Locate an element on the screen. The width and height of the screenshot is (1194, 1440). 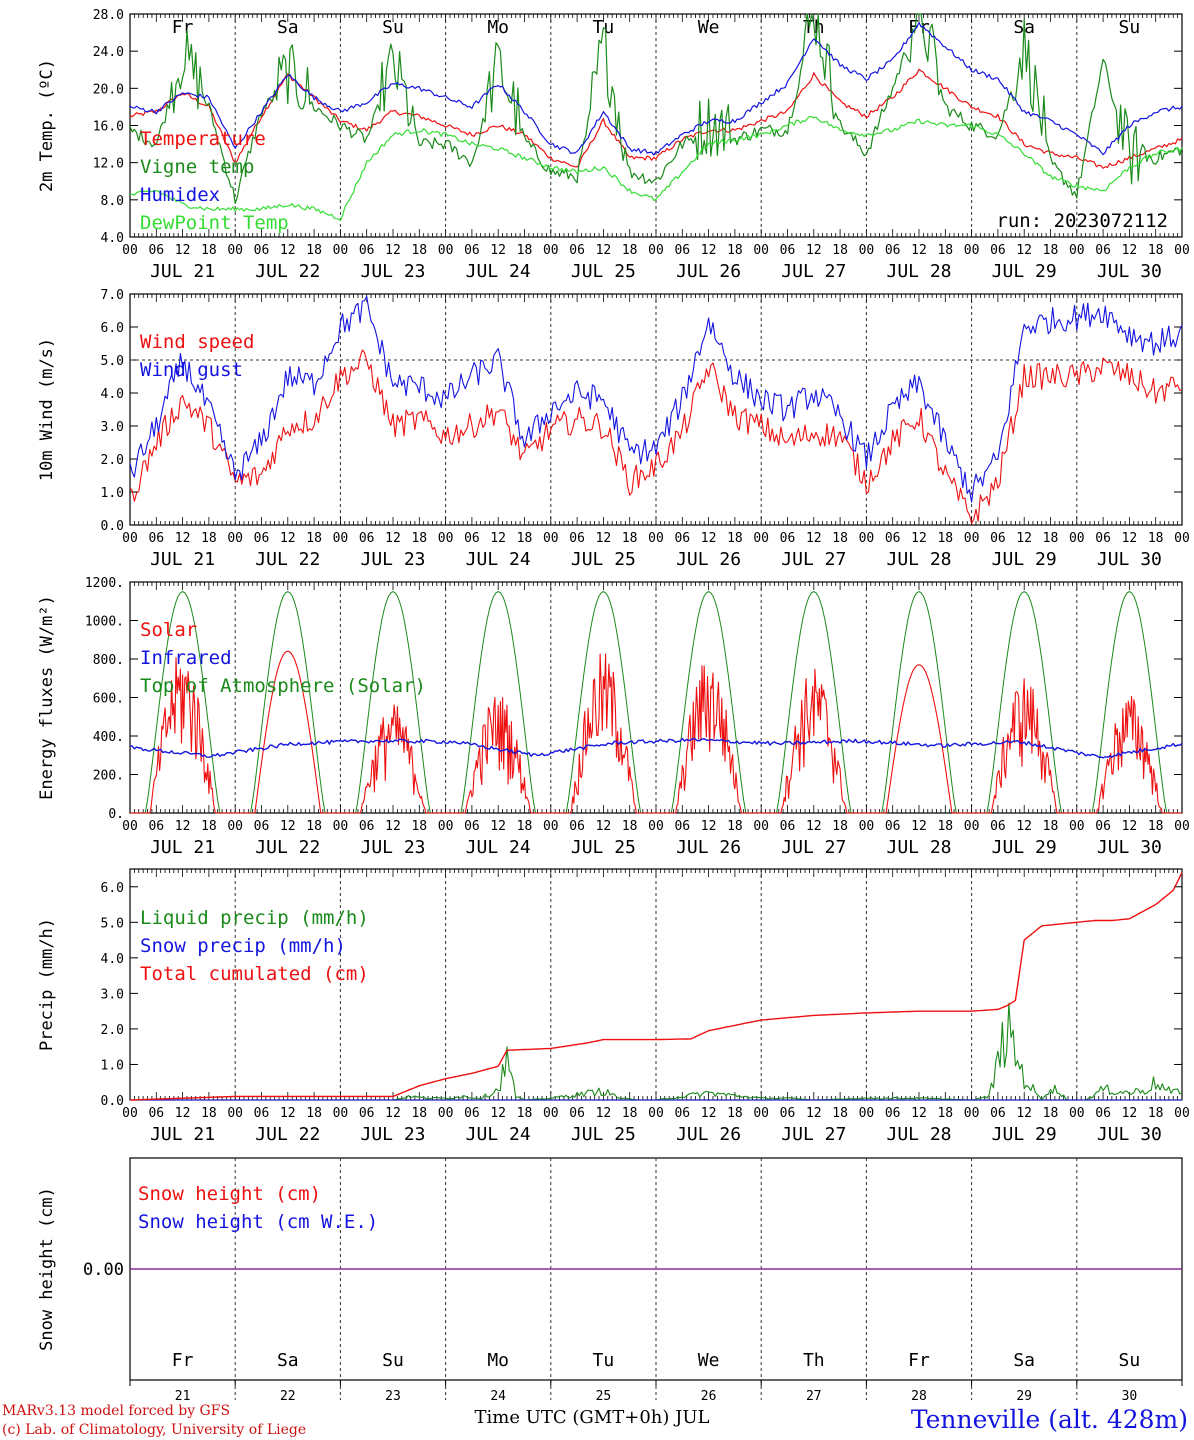
y-axis-title: Snow height (cm) is located at coordinates (47, 1269).